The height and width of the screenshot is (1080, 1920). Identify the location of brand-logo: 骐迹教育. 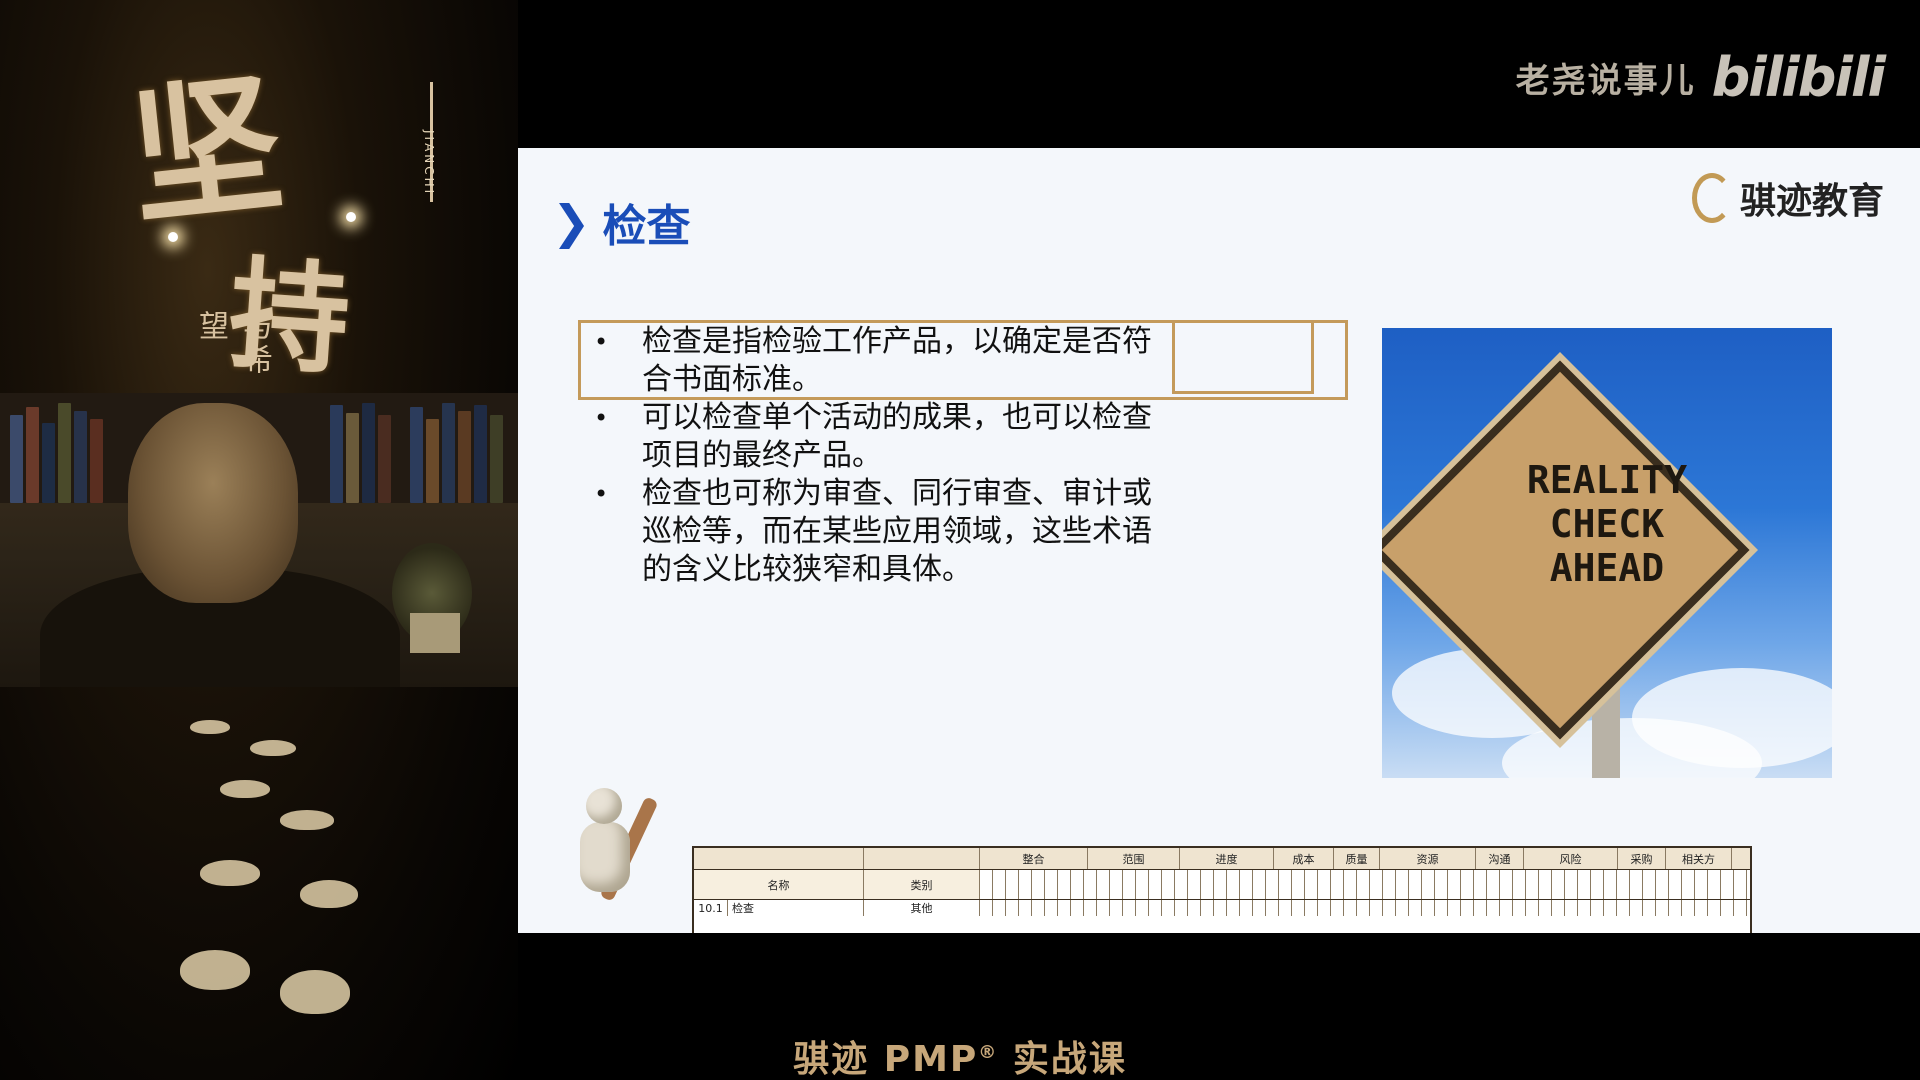
(1787, 198).